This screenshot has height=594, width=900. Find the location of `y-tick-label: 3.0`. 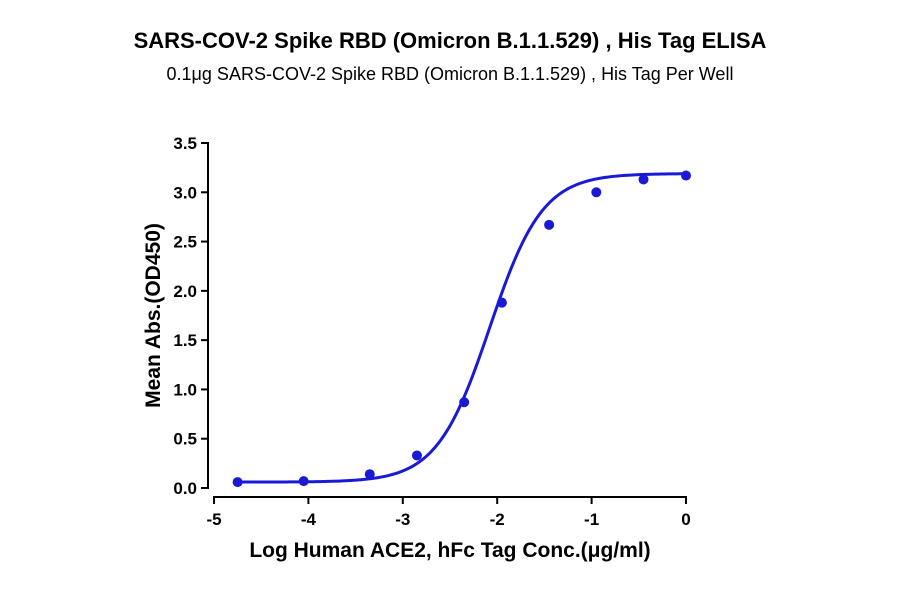

y-tick-label: 3.0 is located at coordinates (185, 192).